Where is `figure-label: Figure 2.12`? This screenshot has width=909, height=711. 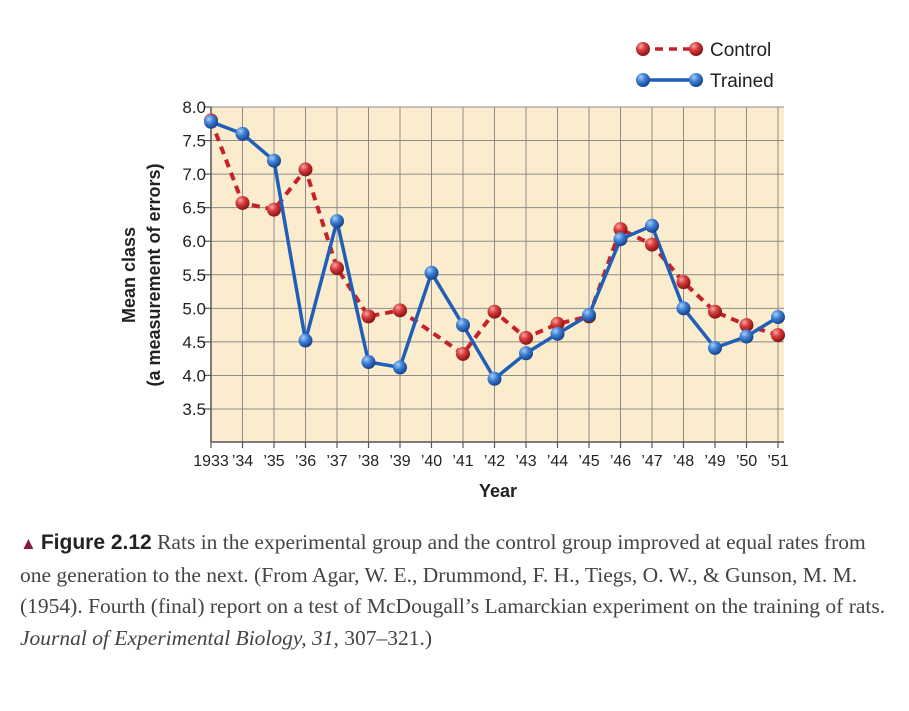 figure-label: Figure 2.12 is located at coordinates (96, 542).